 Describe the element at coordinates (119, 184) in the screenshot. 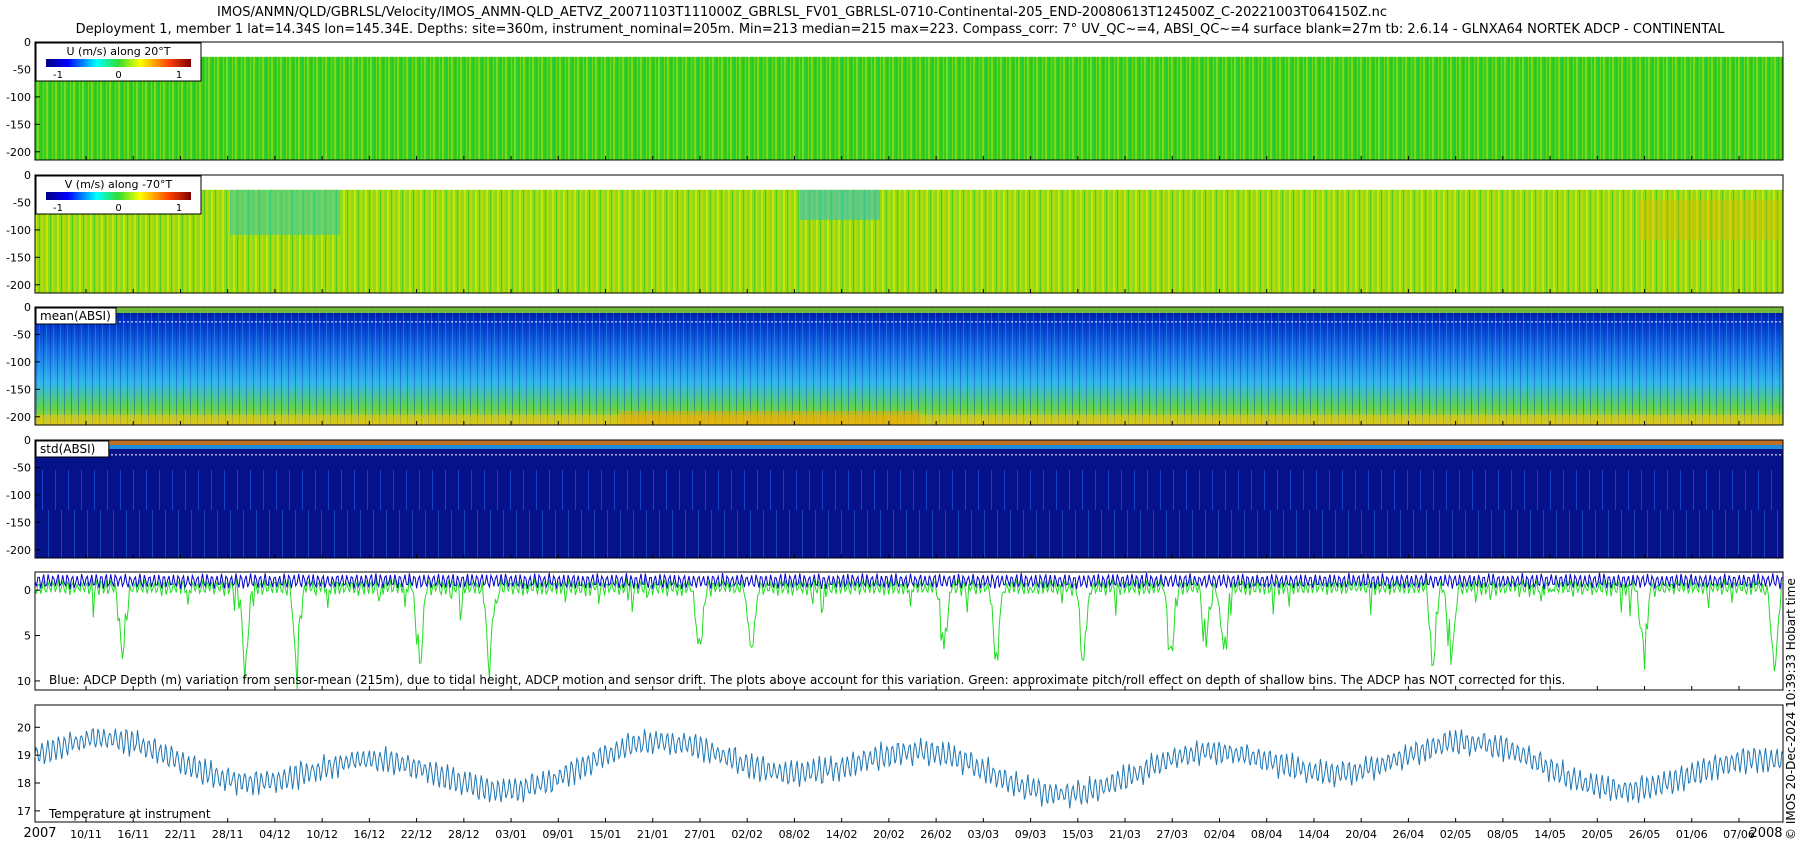

I see `colorbar-title: V (m/s) along -70°T` at that location.